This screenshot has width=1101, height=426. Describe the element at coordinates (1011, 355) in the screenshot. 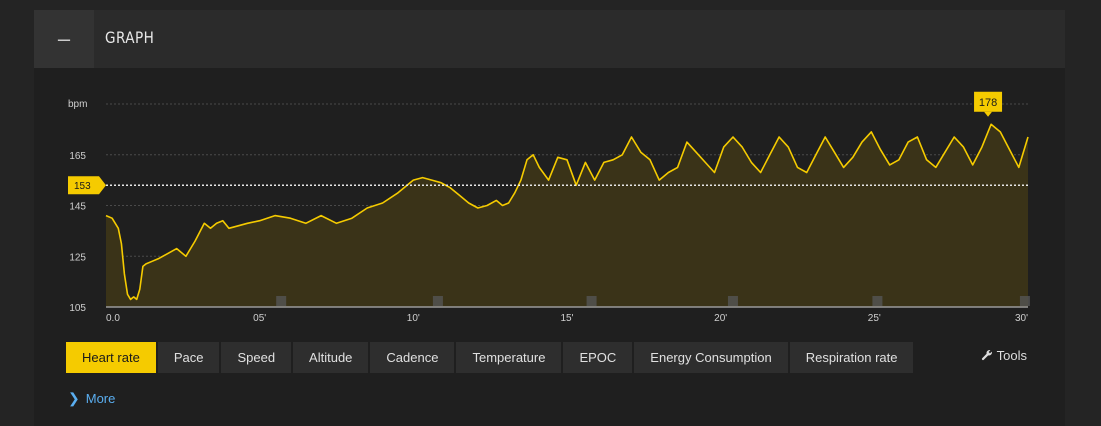

I see `tools-label: Tools` at that location.